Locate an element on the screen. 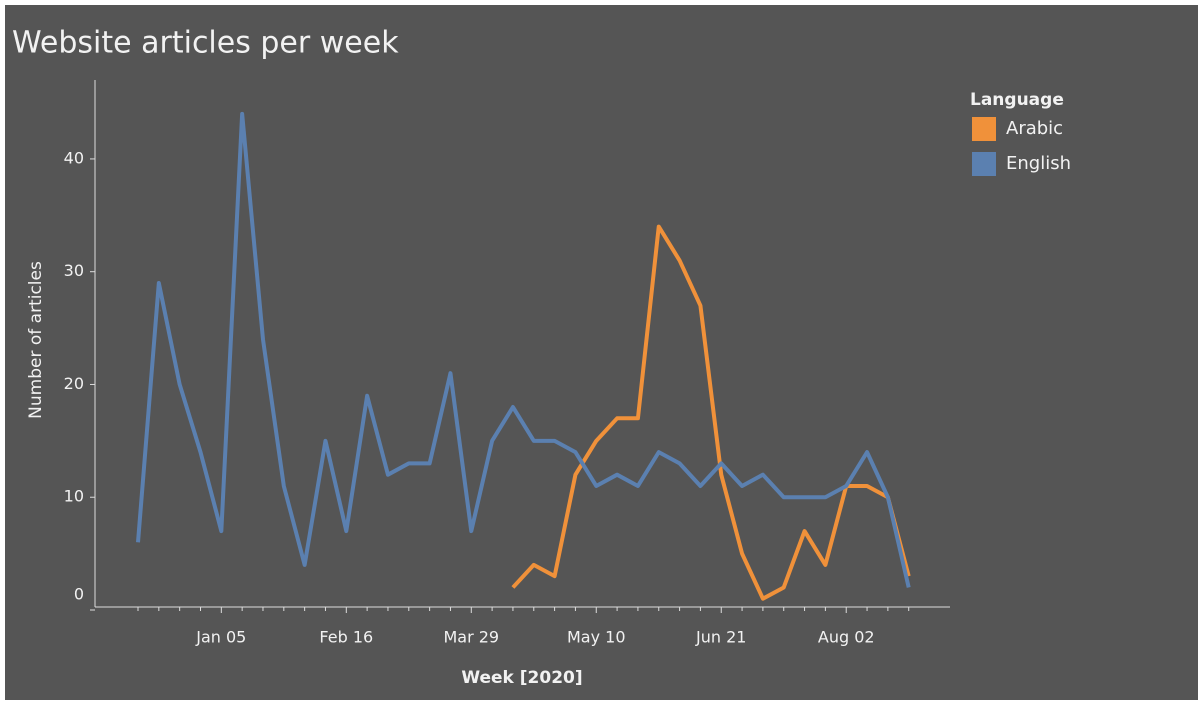 The image size is (1198, 704). y-tick-label: 20 is located at coordinates (74, 383).